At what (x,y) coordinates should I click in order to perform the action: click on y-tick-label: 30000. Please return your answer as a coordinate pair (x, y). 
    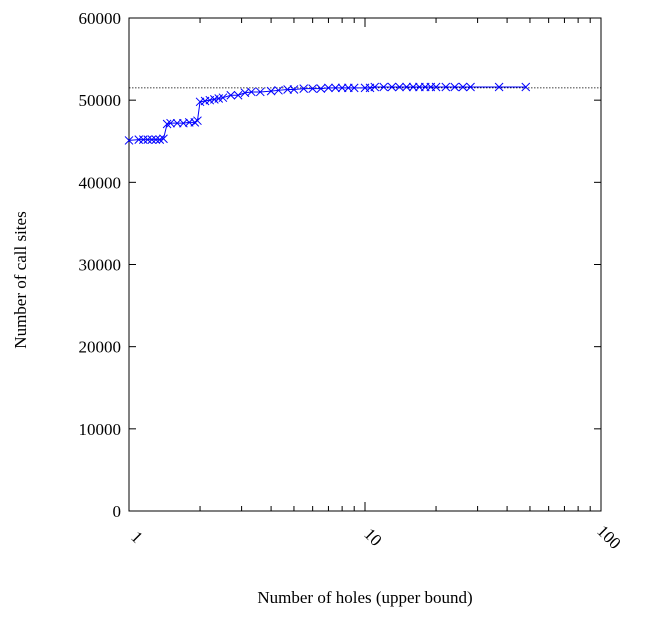
    Looking at the image, I should click on (100, 265).